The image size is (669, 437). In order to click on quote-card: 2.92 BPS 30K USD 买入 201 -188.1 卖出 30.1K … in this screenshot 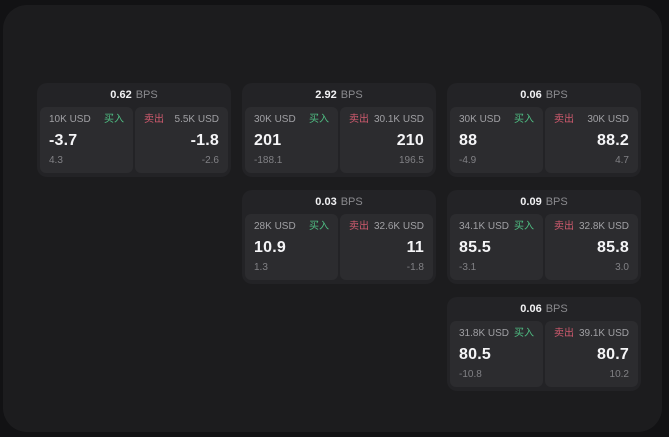, I will do `click(339, 130)`.